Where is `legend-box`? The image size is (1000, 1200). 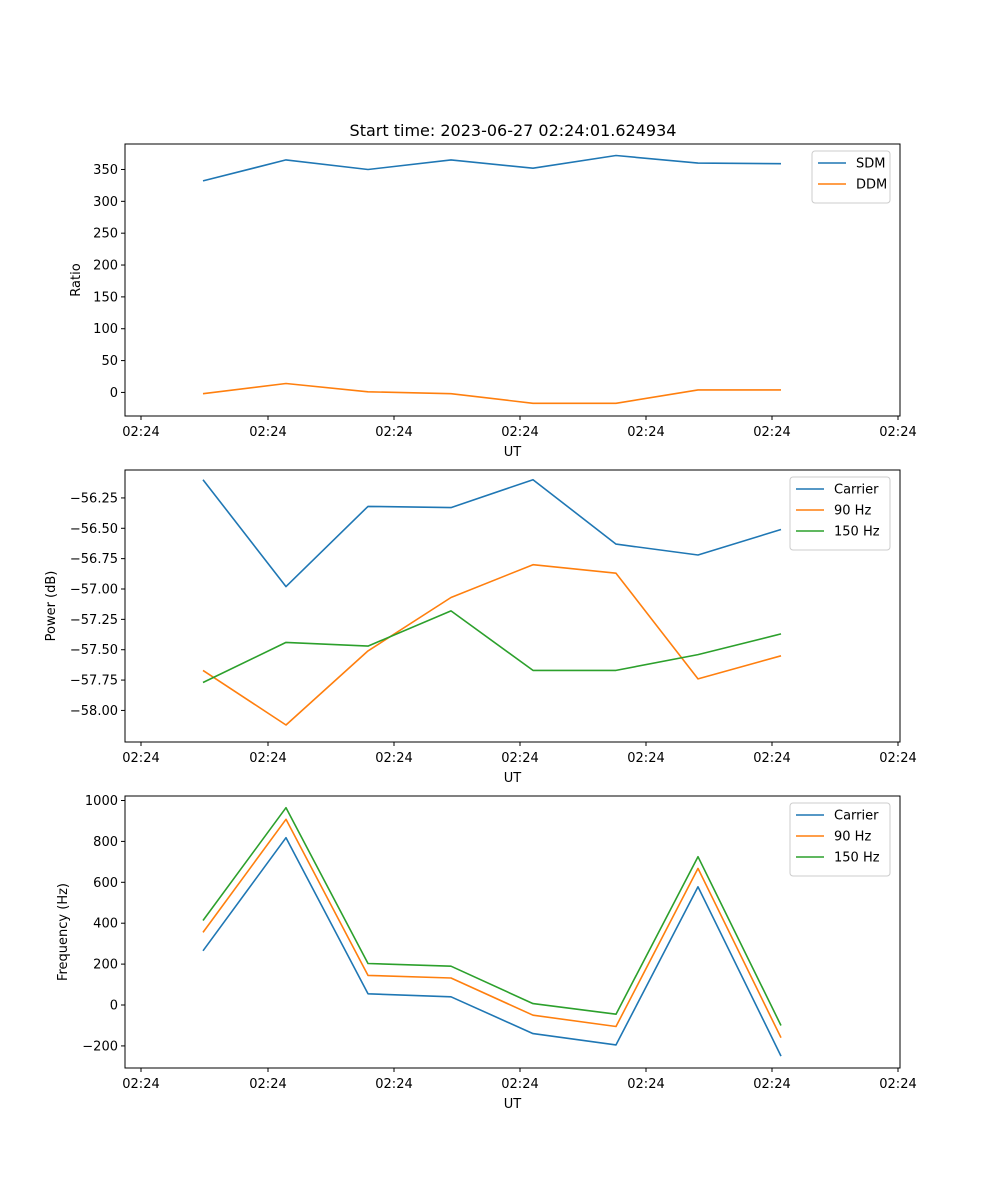 legend-box is located at coordinates (851, 177).